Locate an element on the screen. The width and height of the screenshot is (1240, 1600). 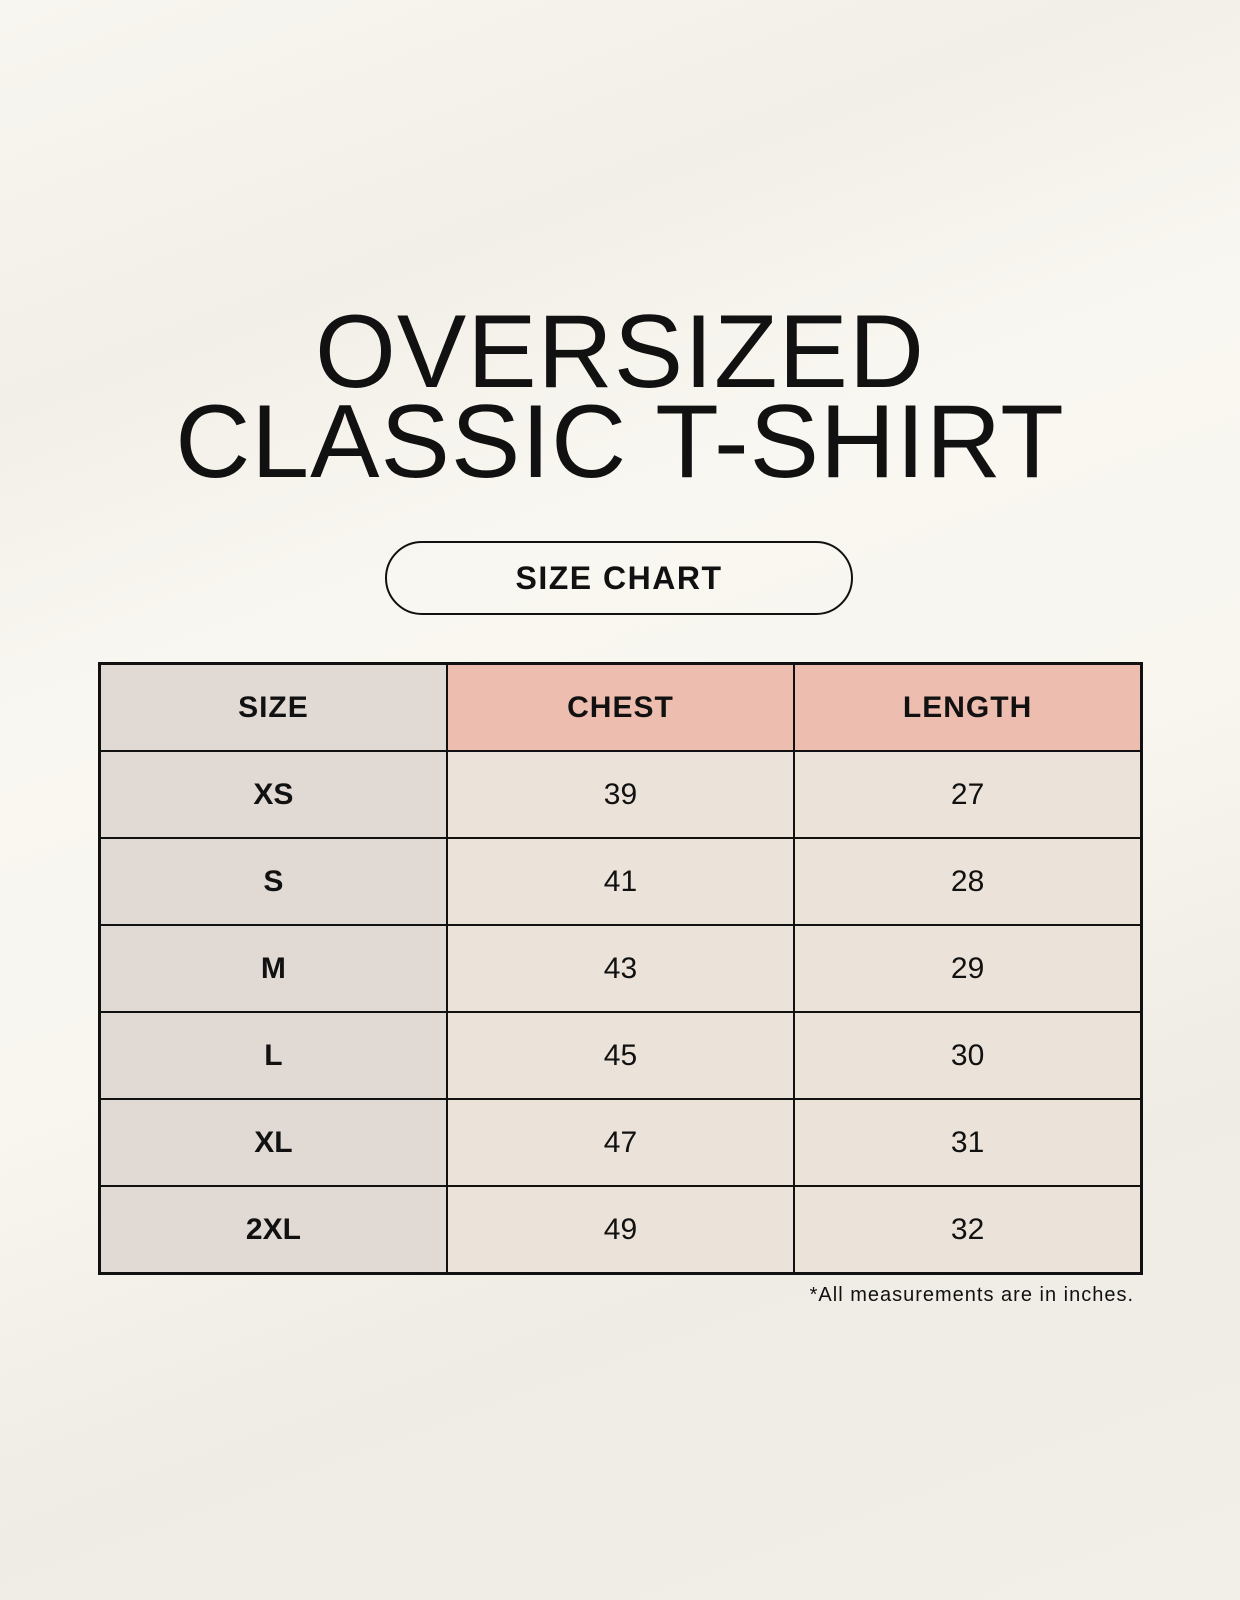
cell-length: 29 is located at coordinates (968, 968).